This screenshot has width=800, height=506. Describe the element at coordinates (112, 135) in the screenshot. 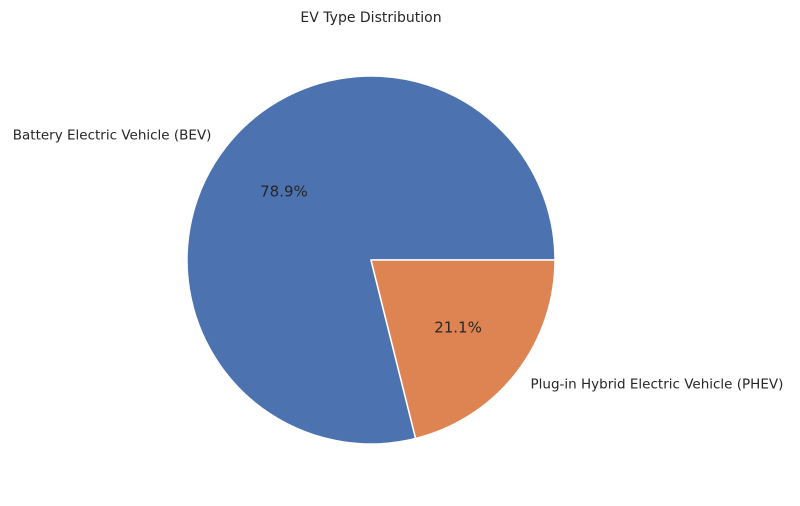

I see `slice-label-bev: Battery Electric Vehicle (BEV)` at that location.